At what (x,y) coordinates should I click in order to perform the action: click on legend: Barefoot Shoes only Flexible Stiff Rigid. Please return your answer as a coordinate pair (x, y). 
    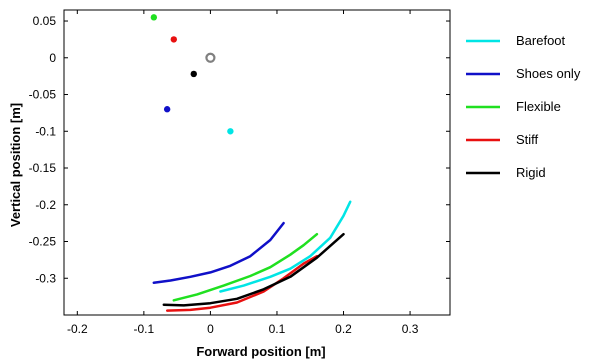
    Looking at the image, I should click on (523, 106).